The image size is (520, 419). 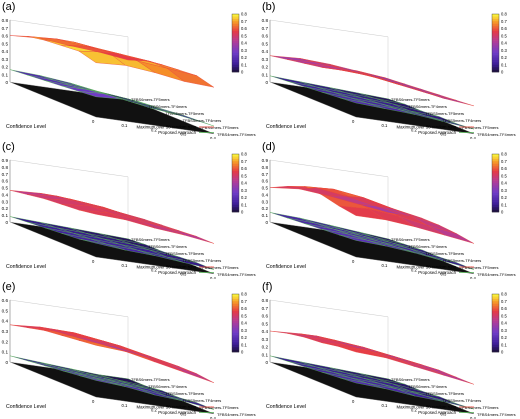 I want to click on x-axis-label: Confidence Level, so click(x=286, y=127).